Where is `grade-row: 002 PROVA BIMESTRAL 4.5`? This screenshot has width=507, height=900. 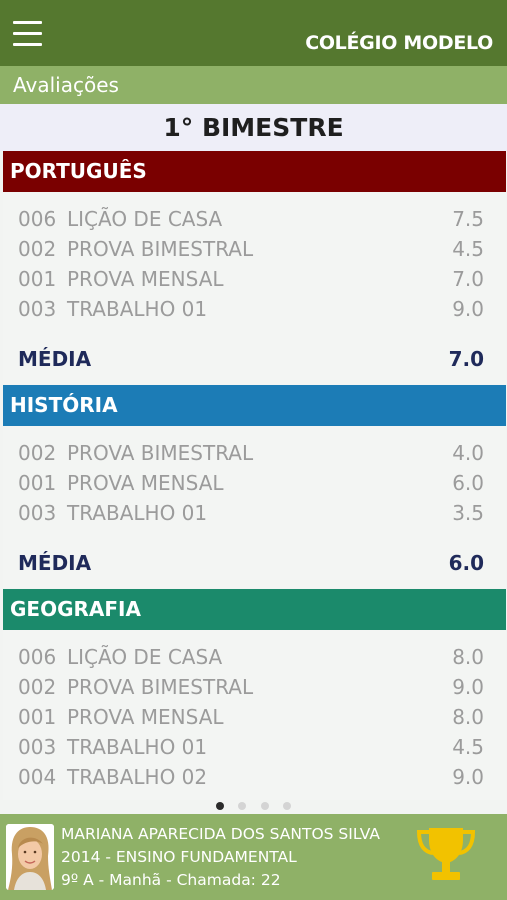
grade-row: 002 PROVA BIMESTRAL 4.5 is located at coordinates (251, 249).